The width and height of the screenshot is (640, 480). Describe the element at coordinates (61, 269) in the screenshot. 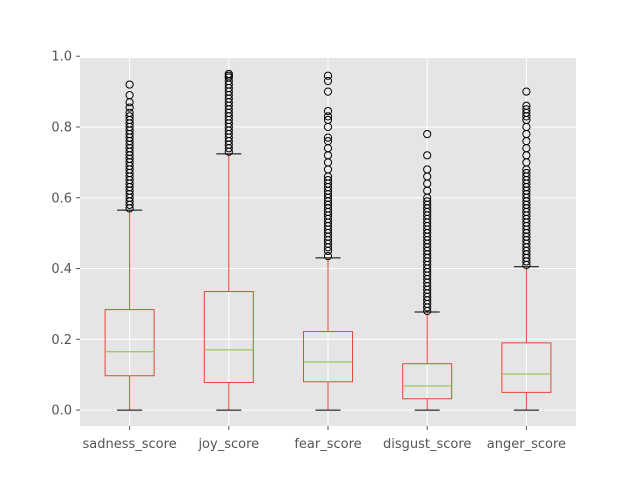

I see `y-tick-label: 0.4` at that location.